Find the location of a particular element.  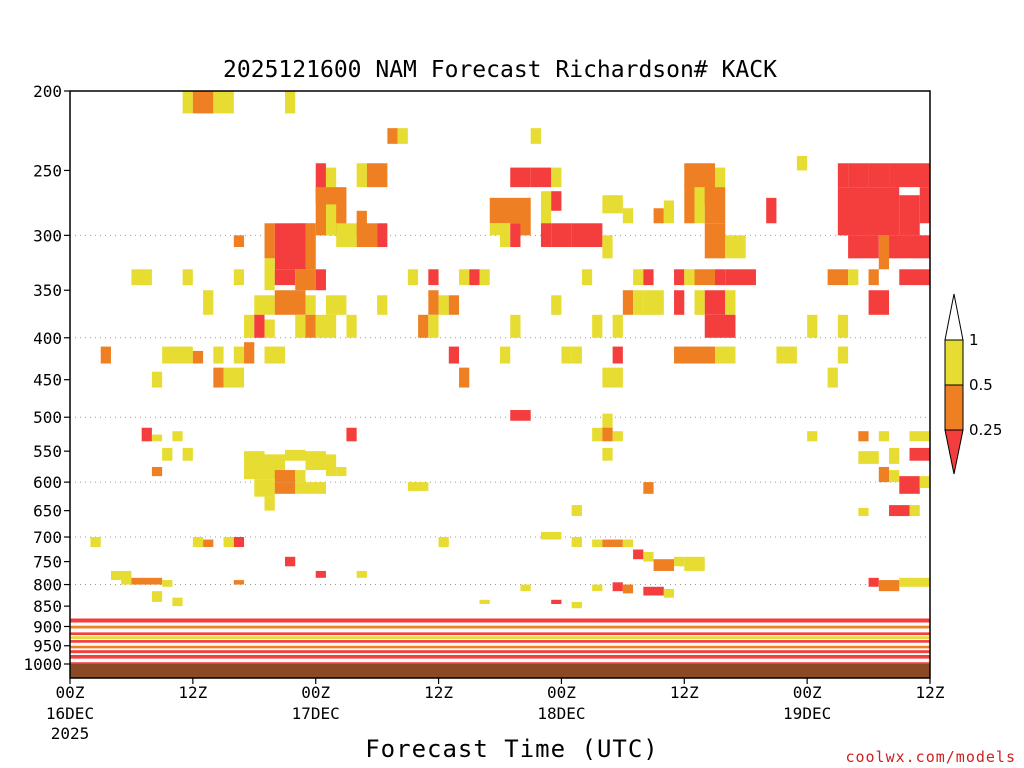

ground-surface-band is located at coordinates (500, 671).